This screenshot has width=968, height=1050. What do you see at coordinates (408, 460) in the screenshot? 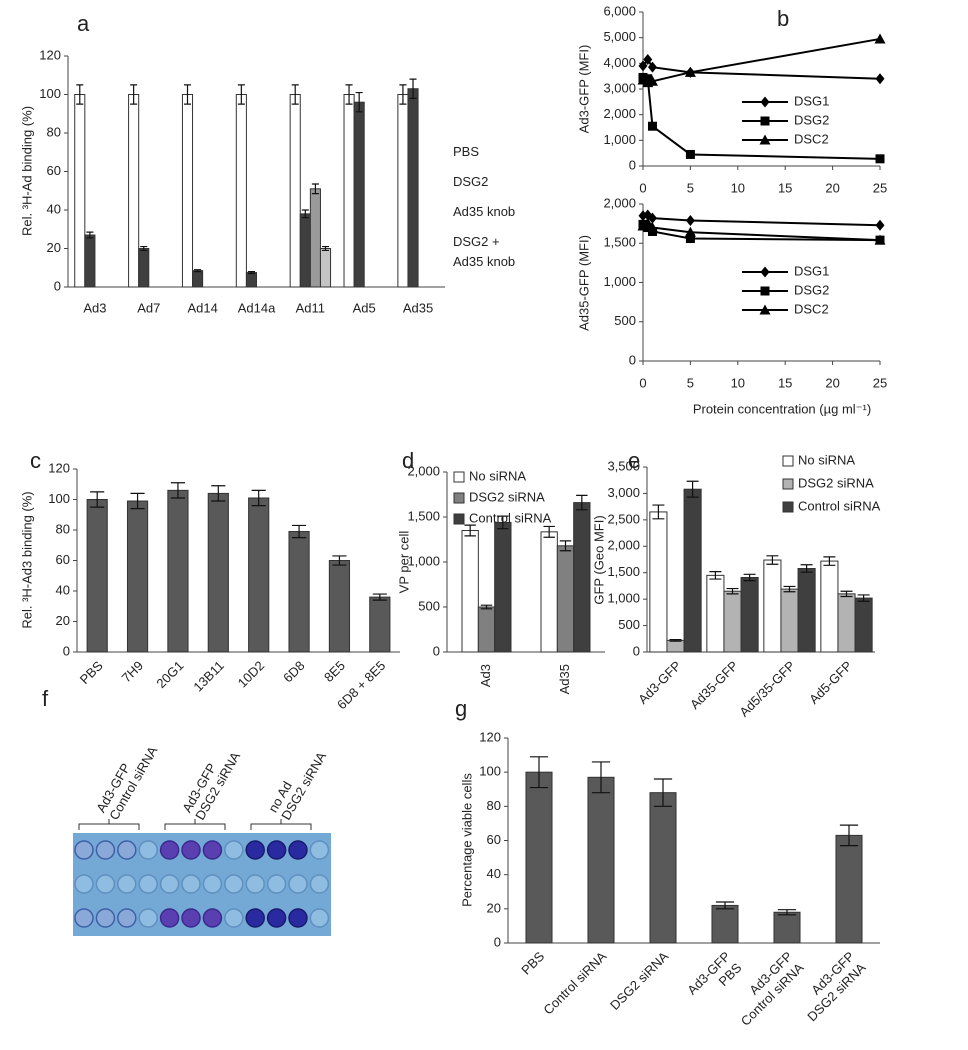
I see `panel-label: d` at bounding box center [408, 460].